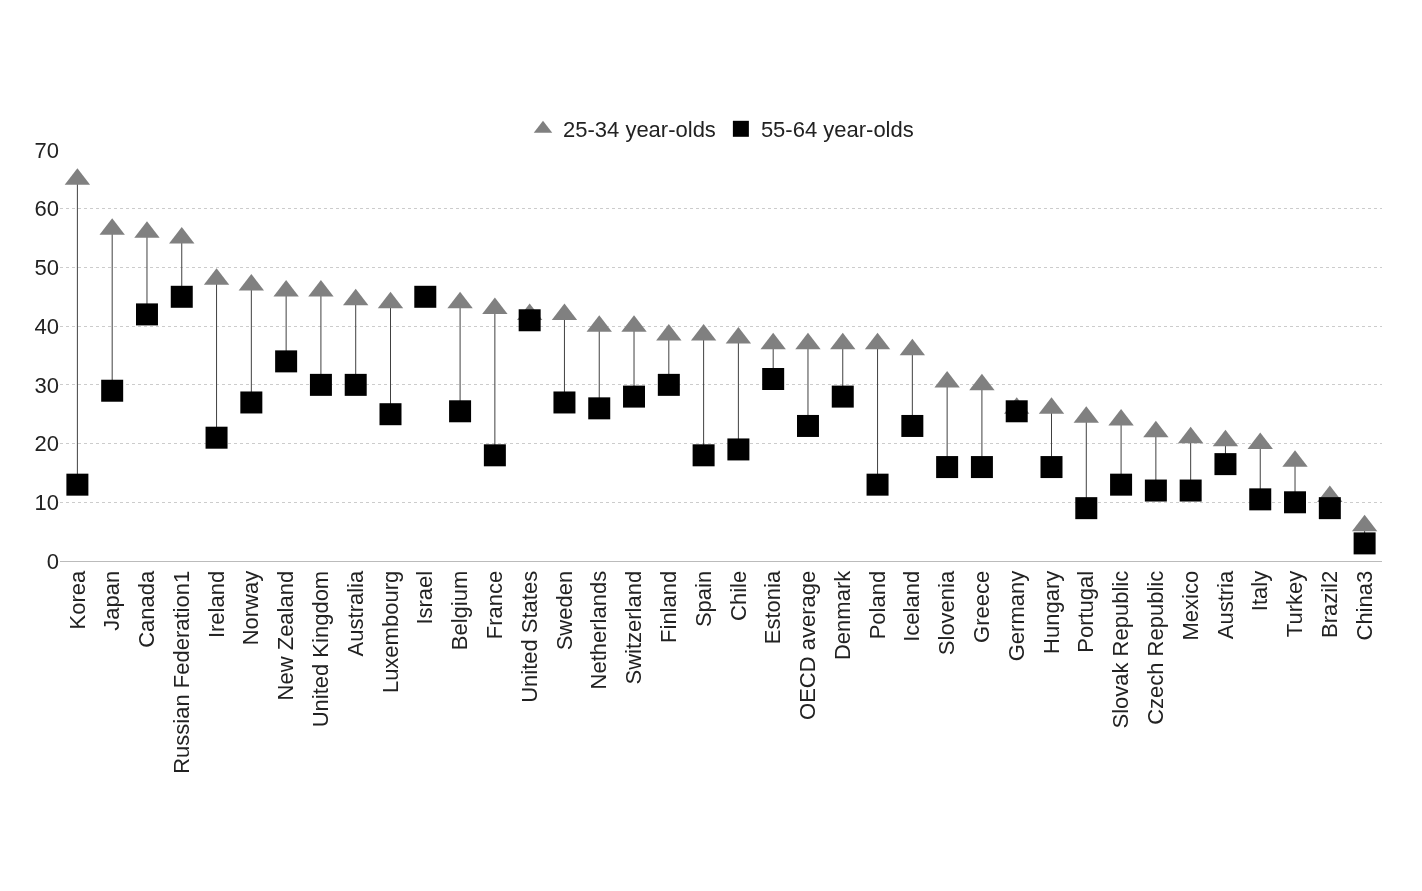 The height and width of the screenshot is (891, 1422). Describe the element at coordinates (1156, 647) in the screenshot. I see `x-tick-label: Czech Republic` at that location.